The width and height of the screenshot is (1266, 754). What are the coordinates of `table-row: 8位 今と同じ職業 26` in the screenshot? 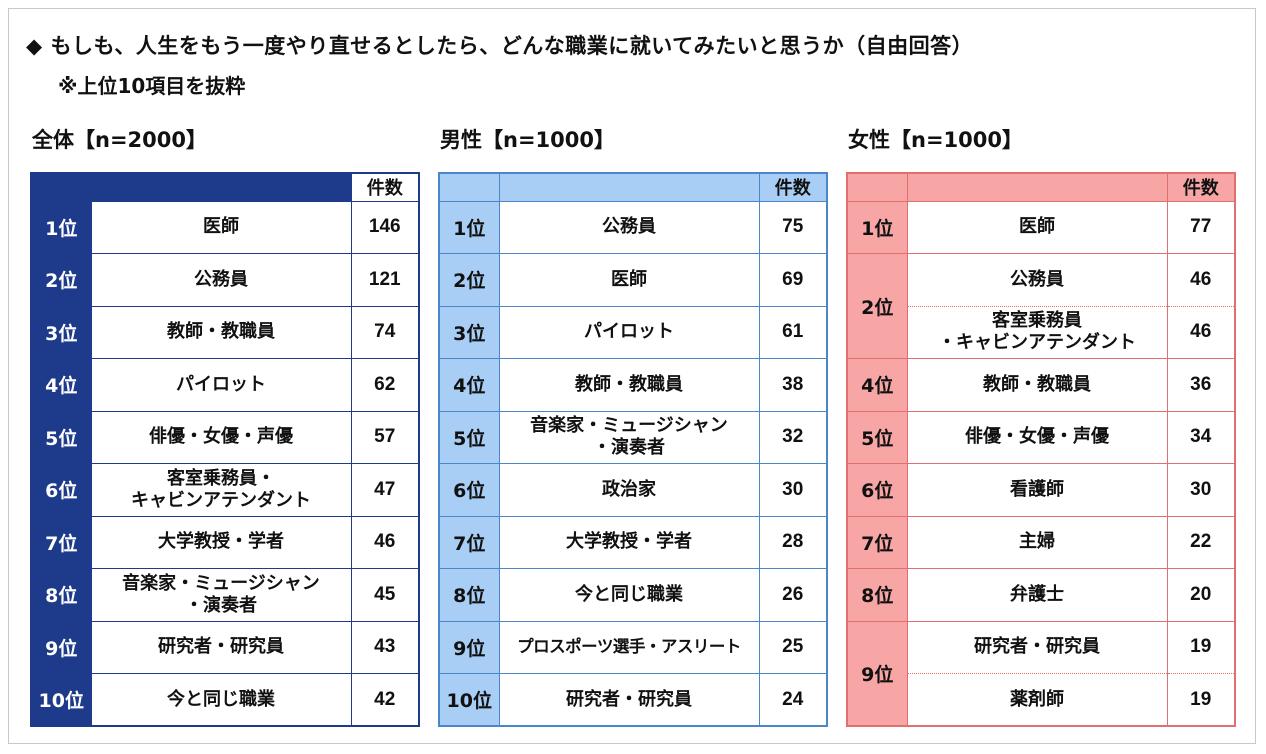 It's located at (633, 595).